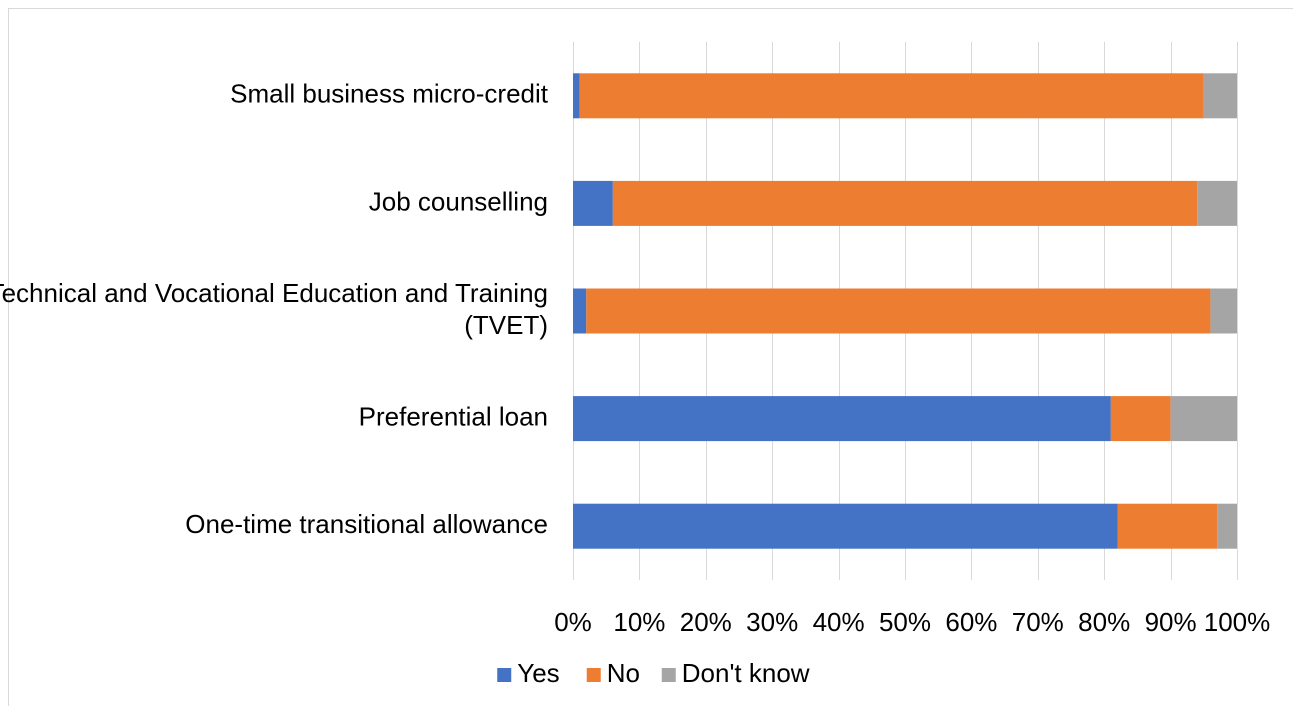 This screenshot has width=1294, height=706. What do you see at coordinates (653, 673) in the screenshot?
I see `legend: Yes No Don't know` at bounding box center [653, 673].